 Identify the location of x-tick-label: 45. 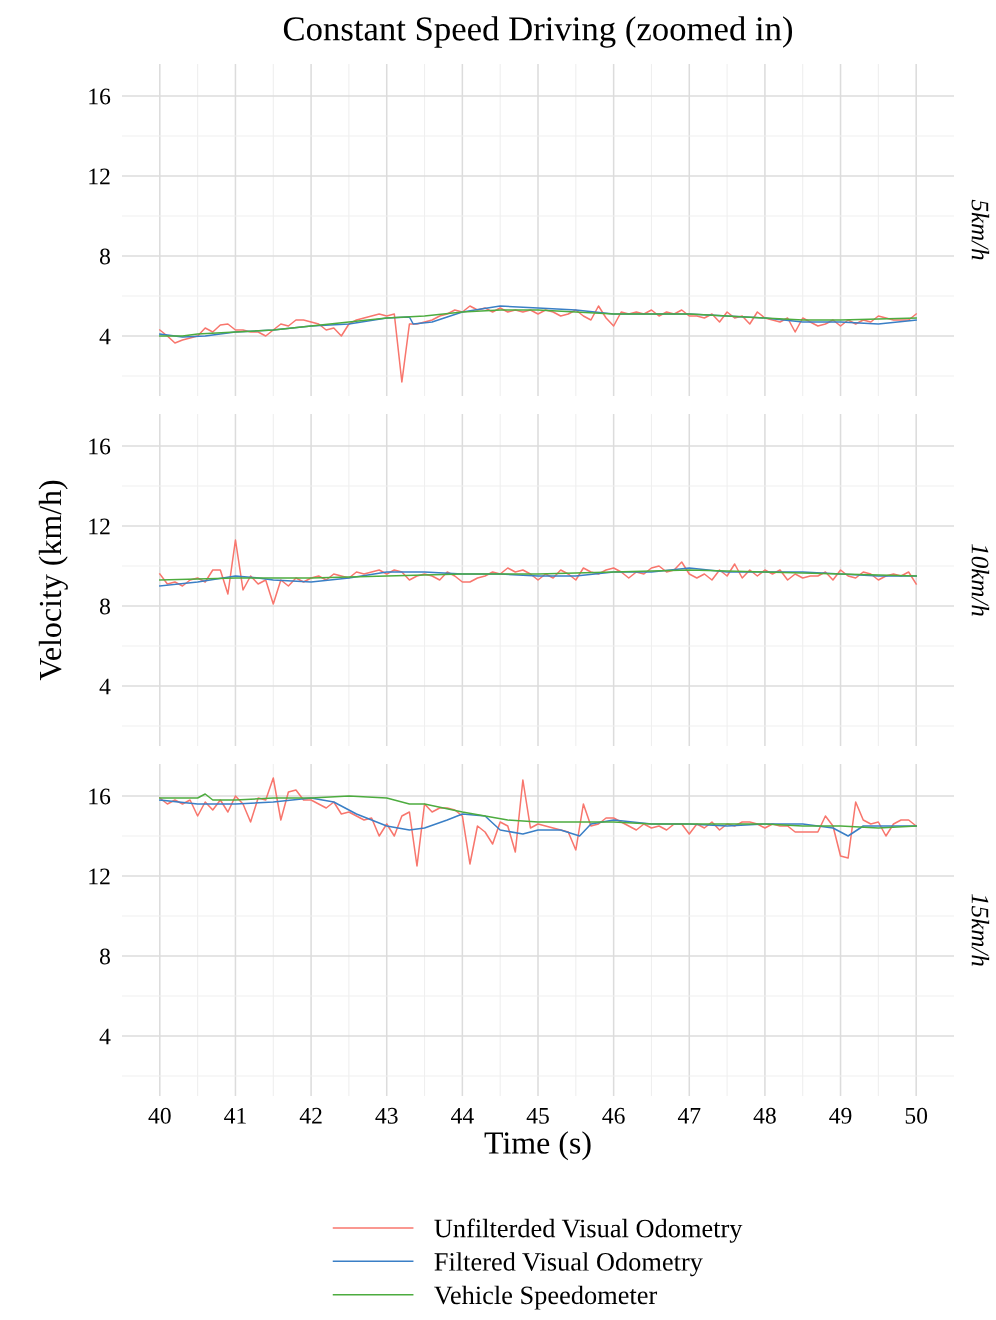
(537, 1115).